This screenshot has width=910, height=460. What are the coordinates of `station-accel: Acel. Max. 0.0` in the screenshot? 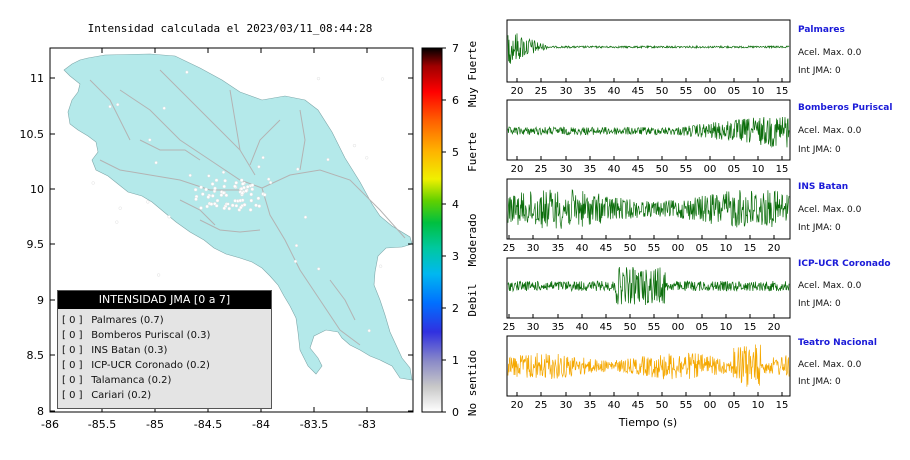 It's located at (830, 53).